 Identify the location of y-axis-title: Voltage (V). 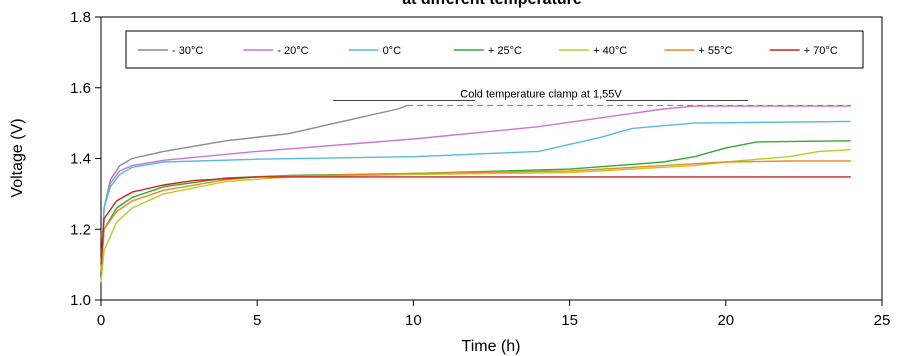
(17, 157).